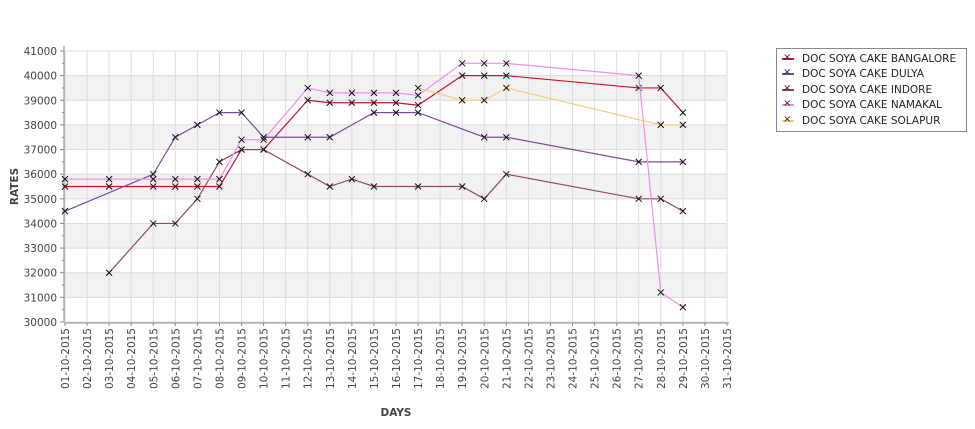  Describe the element at coordinates (419, 358) in the screenshot. I see `x-tick-label: 17-10-2015` at that location.